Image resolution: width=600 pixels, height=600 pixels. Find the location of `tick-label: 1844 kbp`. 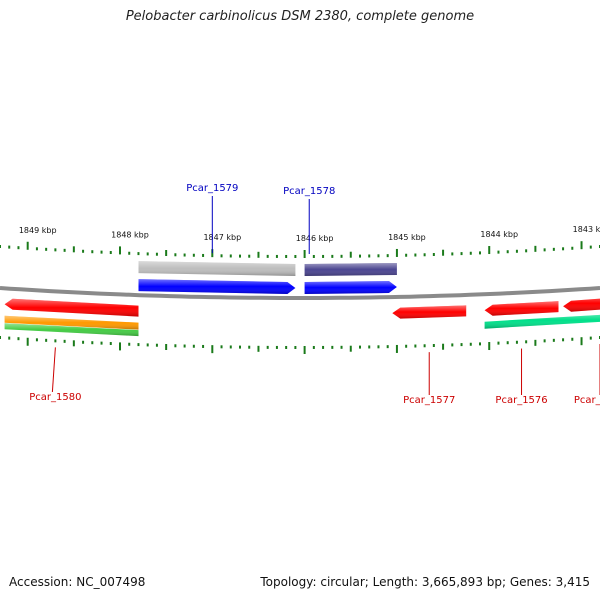

tick-label: 1844 kbp is located at coordinates (499, 234).